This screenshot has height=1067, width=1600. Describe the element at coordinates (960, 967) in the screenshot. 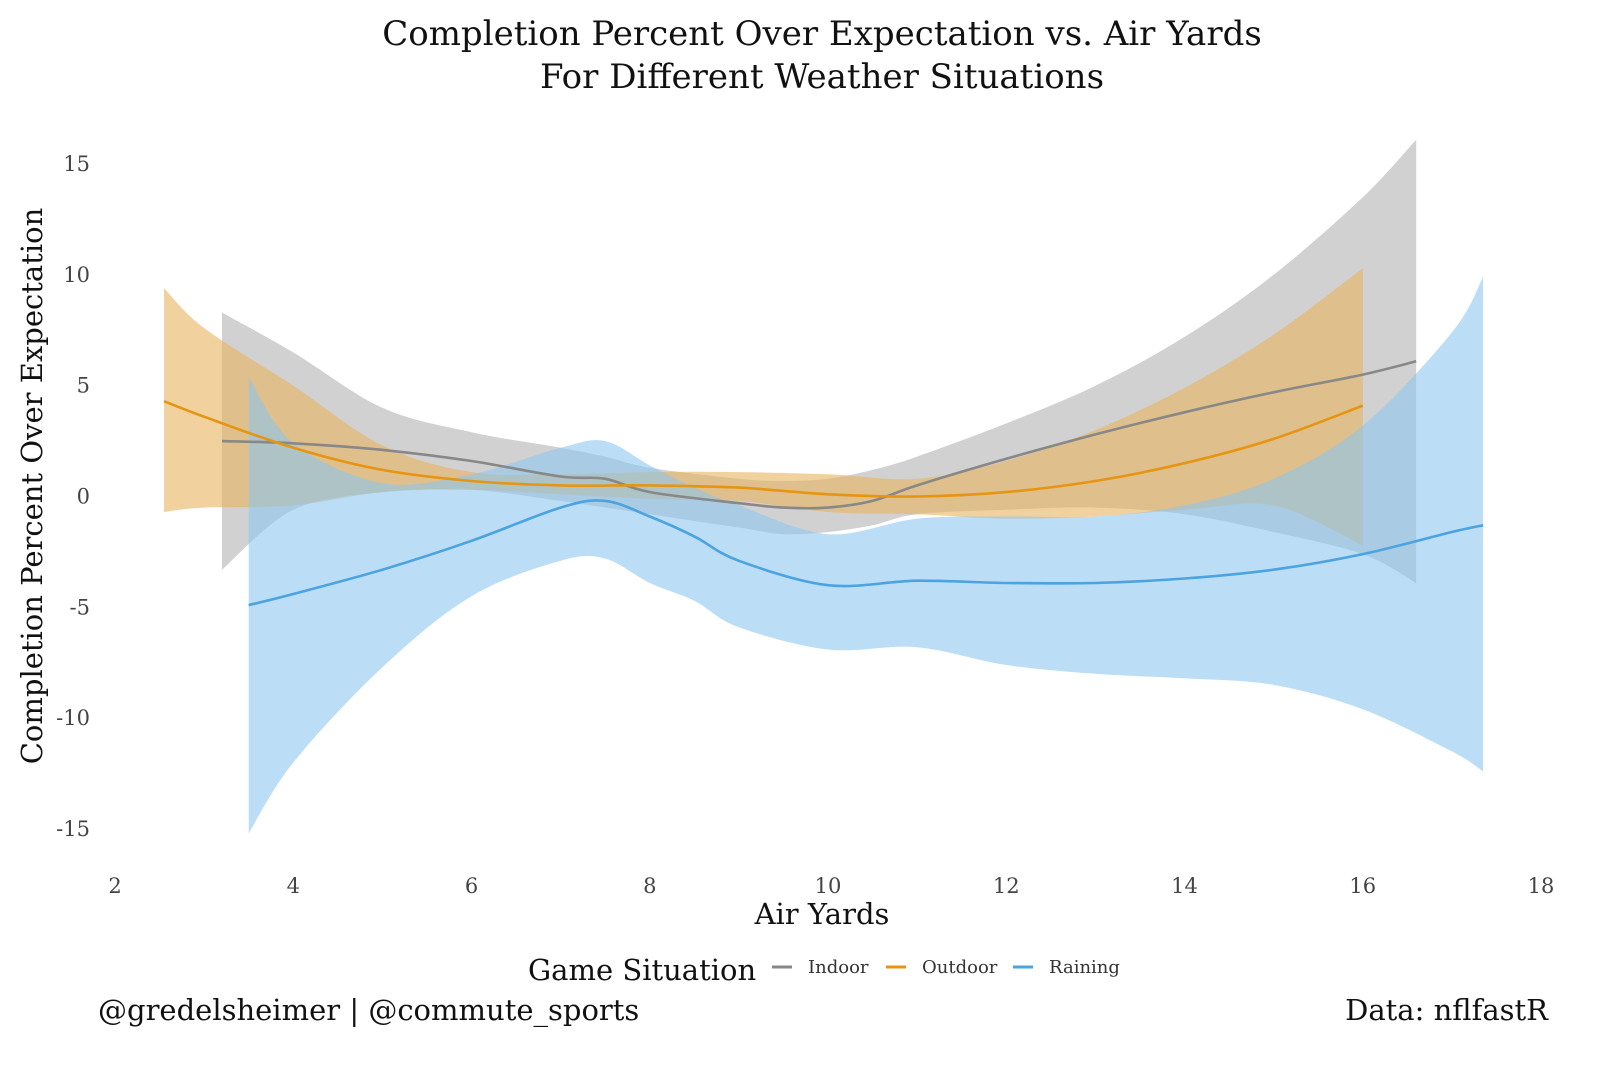

I see `legend-label-outdoor: Outdoor` at that location.